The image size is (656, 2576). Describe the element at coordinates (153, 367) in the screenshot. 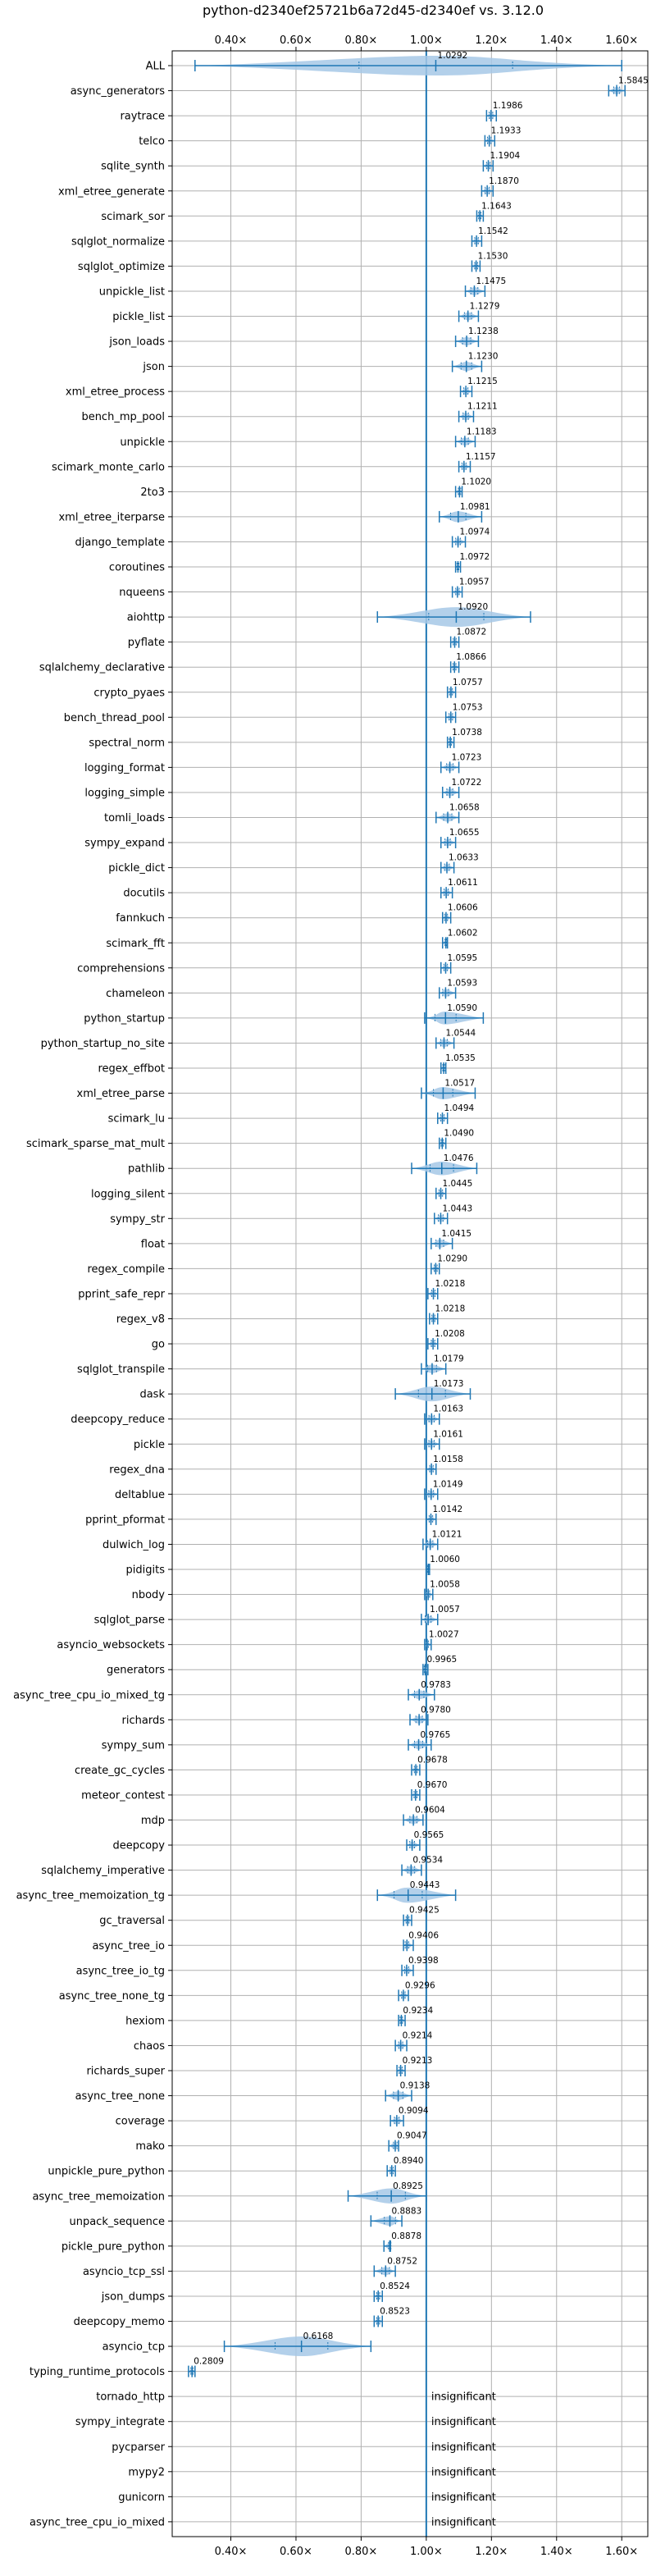

I see `category-label: json` at that location.